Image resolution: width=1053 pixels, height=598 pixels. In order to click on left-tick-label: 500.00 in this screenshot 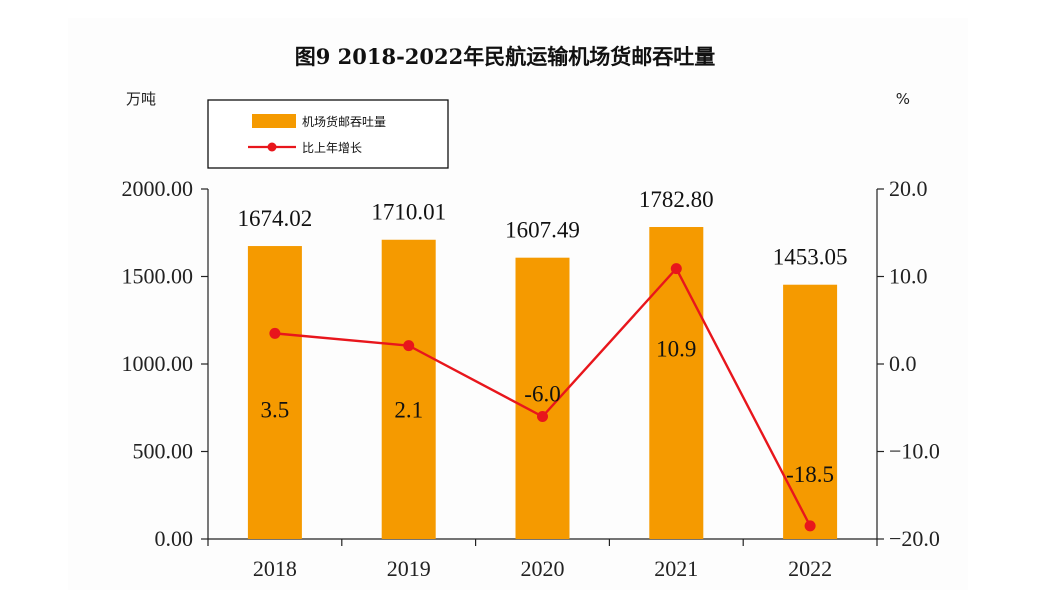, I will do `click(163, 451)`.